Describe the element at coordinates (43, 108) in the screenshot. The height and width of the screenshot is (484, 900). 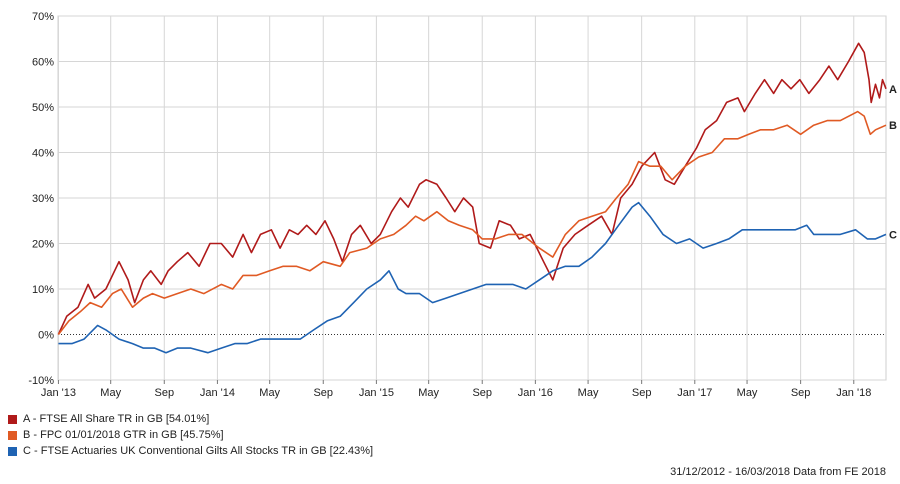
I see `y-tick-label: 50%` at that location.